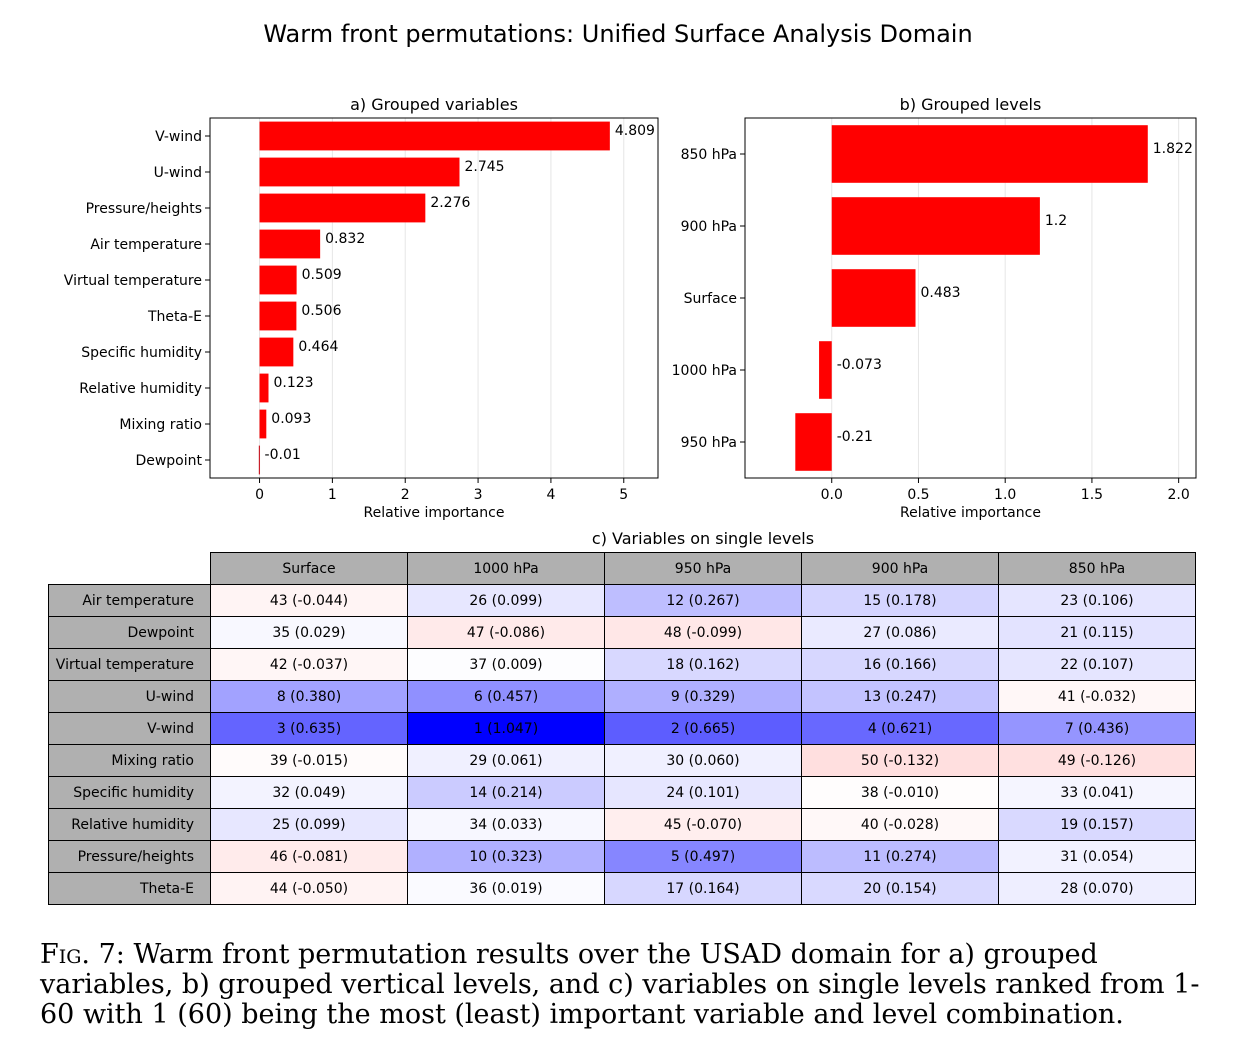 This screenshot has width=1236, height=1055. Describe the element at coordinates (129, 600) in the screenshot. I see `row-header: Air temperature` at that location.